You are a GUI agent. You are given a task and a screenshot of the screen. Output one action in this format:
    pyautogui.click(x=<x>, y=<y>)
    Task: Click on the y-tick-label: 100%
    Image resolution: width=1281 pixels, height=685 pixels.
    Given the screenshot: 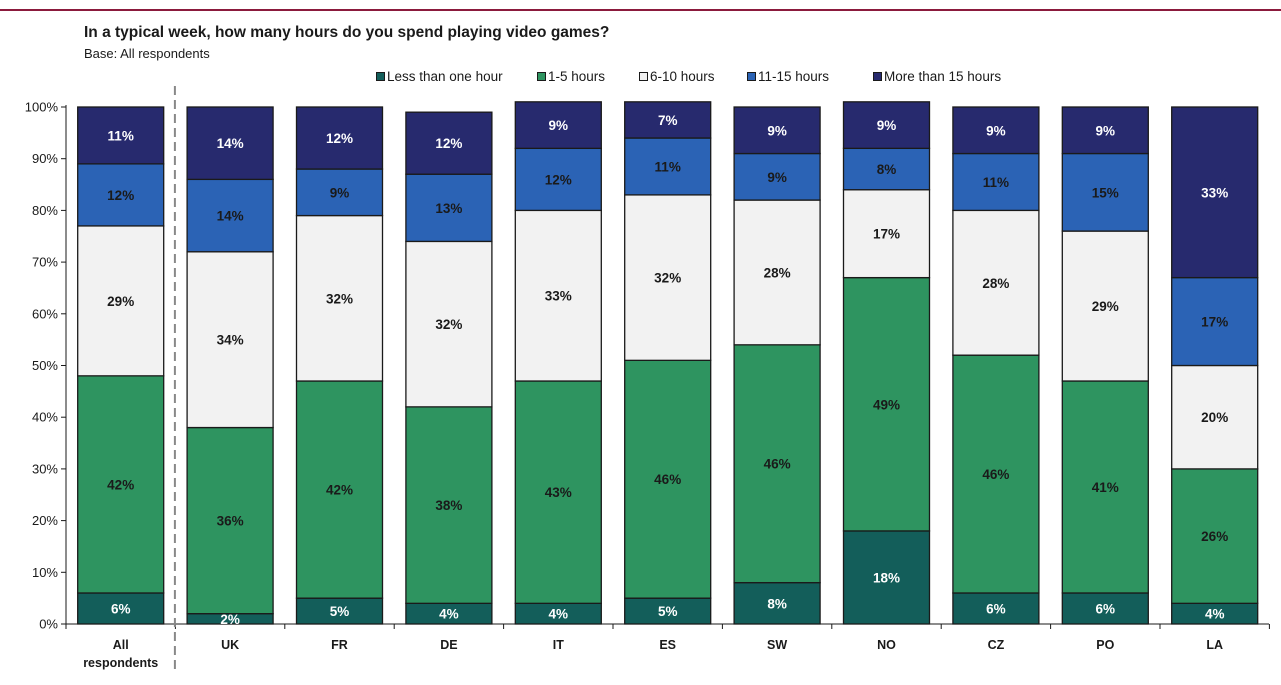 What is the action you would take?
    pyautogui.click(x=42, y=107)
    